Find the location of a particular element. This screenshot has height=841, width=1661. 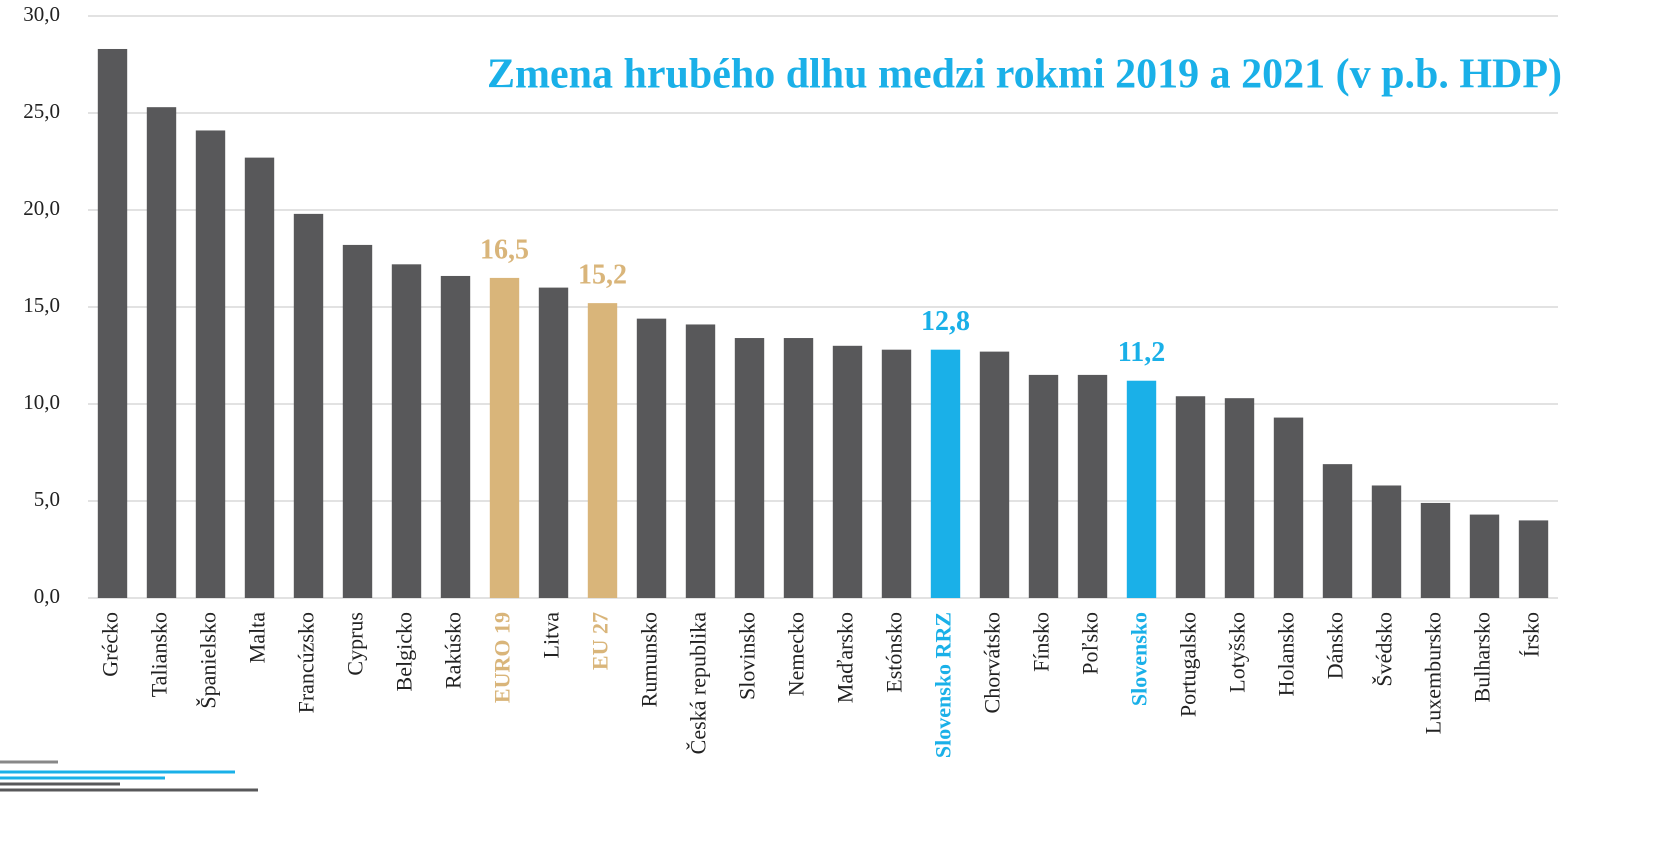

value-label: 12,8 is located at coordinates (945, 321).